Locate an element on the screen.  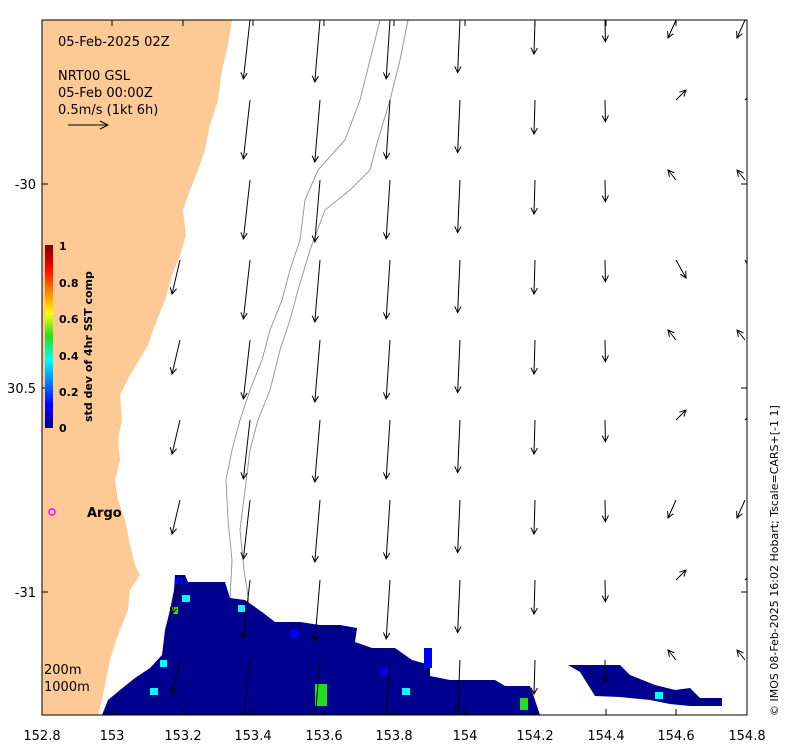
x-tick-label: 154.2 is located at coordinates (534, 736).